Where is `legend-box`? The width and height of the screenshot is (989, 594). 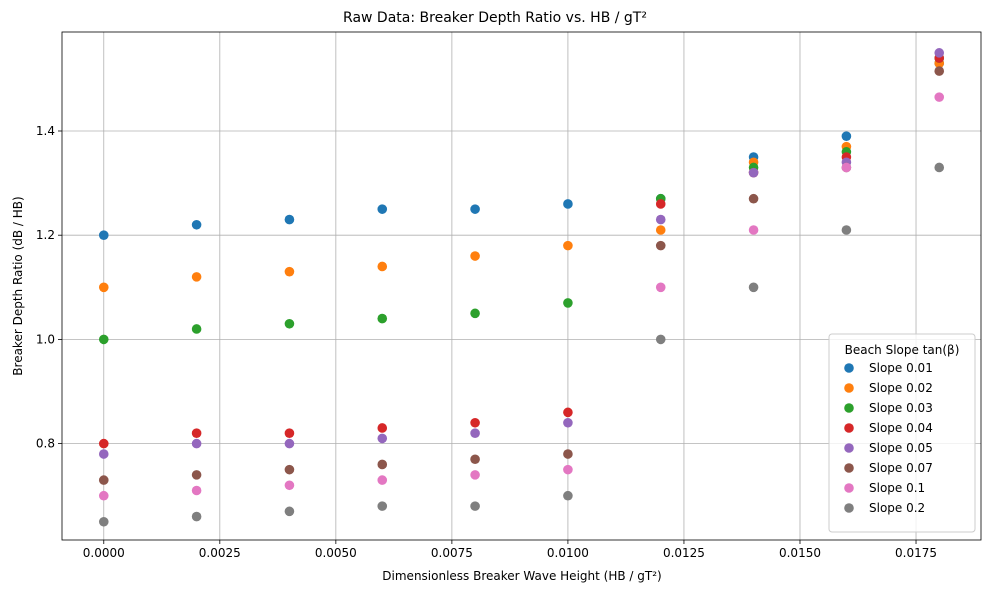 legend-box is located at coordinates (902, 433).